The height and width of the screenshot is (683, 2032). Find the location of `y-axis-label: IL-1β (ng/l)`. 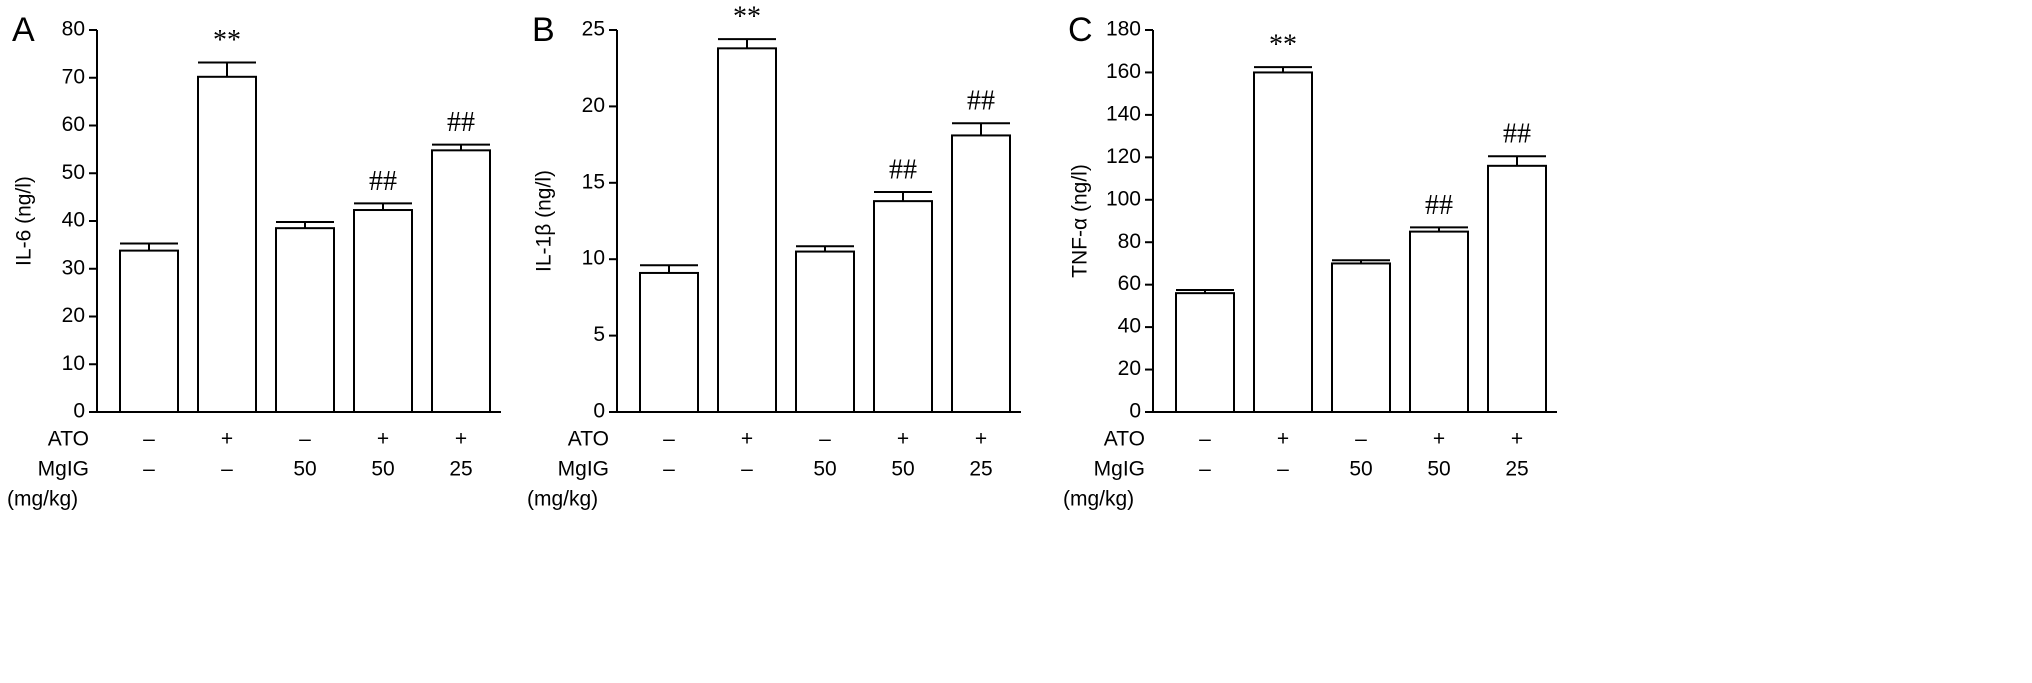

y-axis-label: IL-1β (ng/l) is located at coordinates (544, 221).